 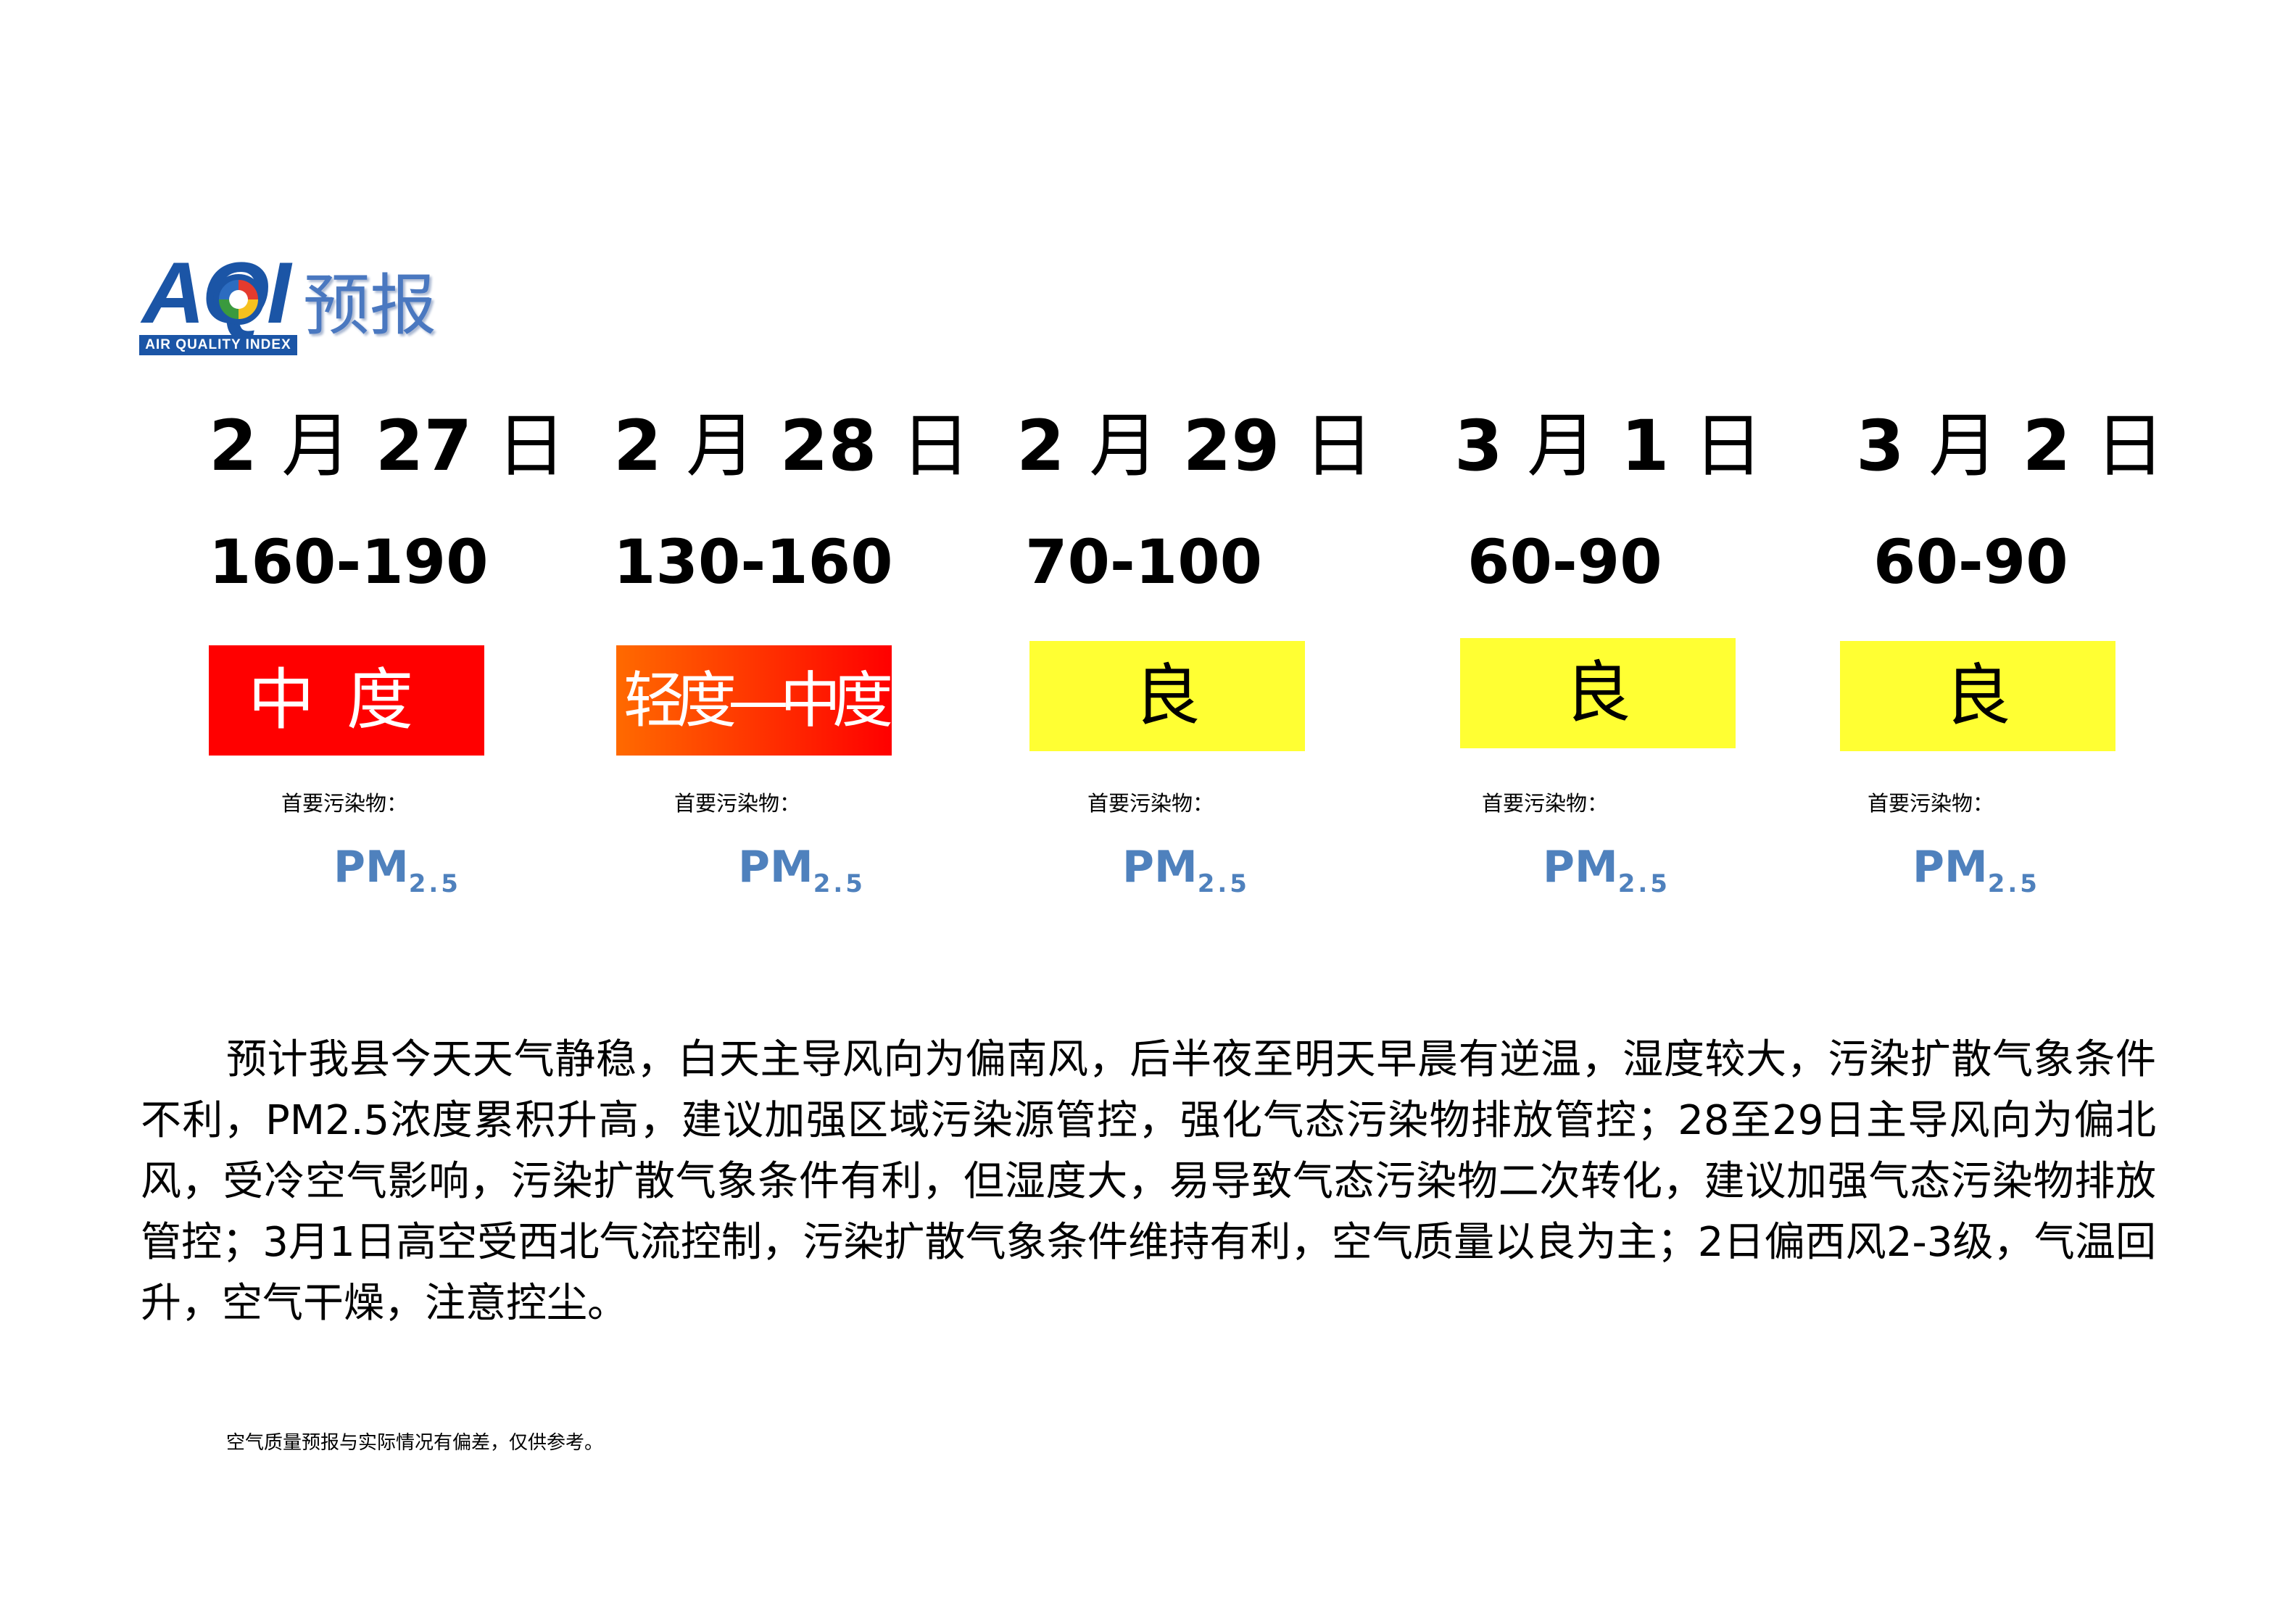 I want to click on day-date: 3 月 2 日, so click(x=2010, y=446).